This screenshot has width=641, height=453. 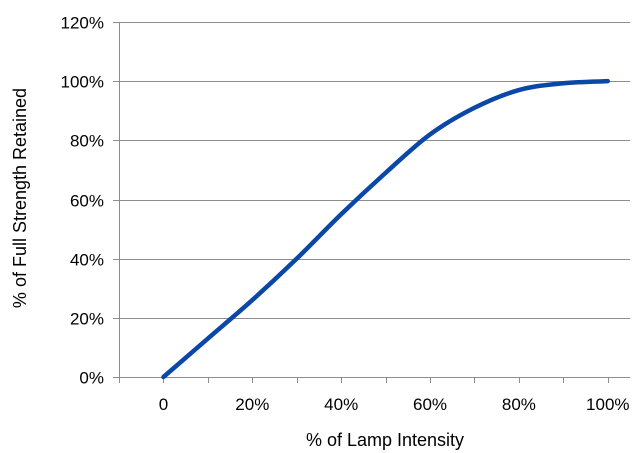 What do you see at coordinates (430, 404) in the screenshot?
I see `x-tick-label: 60%` at bounding box center [430, 404].